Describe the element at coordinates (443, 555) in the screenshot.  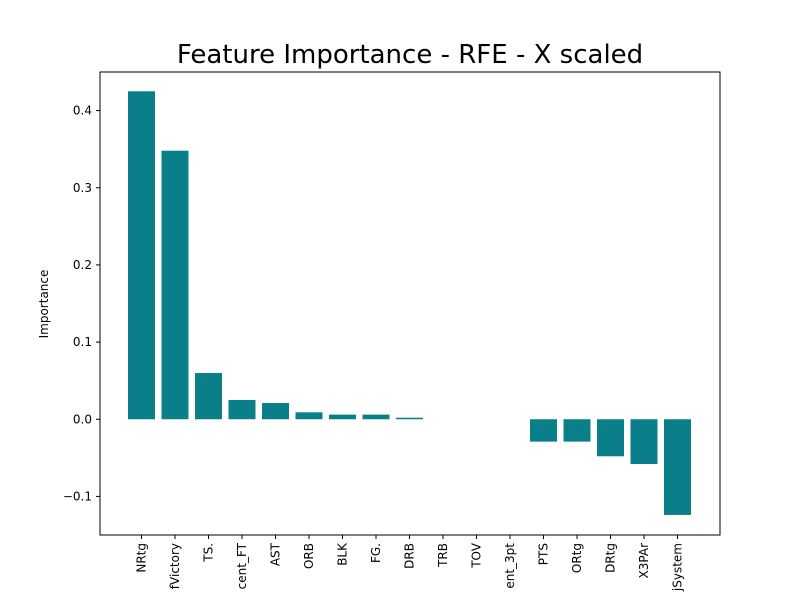
I see `x-tick-label: TRB` at that location.